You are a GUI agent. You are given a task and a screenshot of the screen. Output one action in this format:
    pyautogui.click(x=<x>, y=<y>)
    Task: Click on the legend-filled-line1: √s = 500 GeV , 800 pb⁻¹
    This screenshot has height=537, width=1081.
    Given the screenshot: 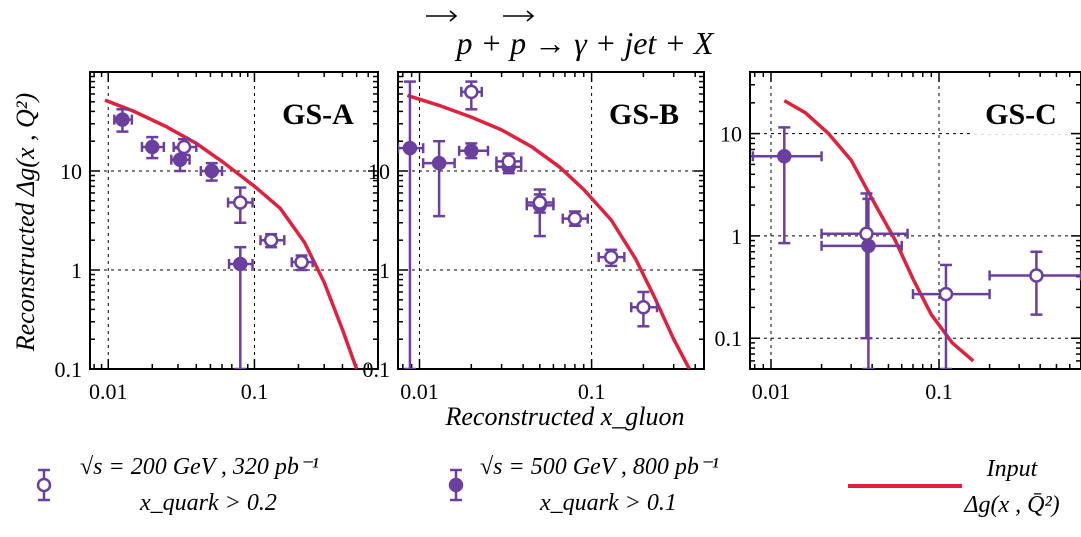 What is the action you would take?
    pyautogui.click(x=599, y=467)
    